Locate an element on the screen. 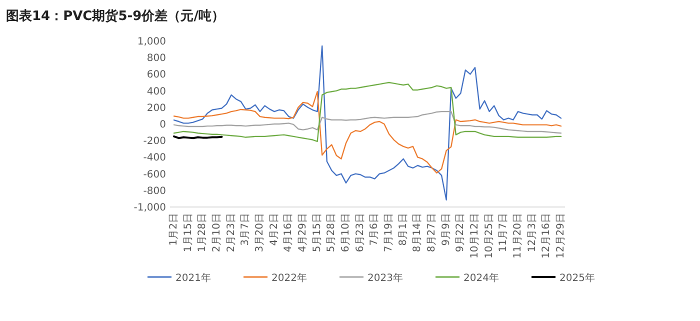  x-tick-label: 1月15日 is located at coordinates (188, 232).